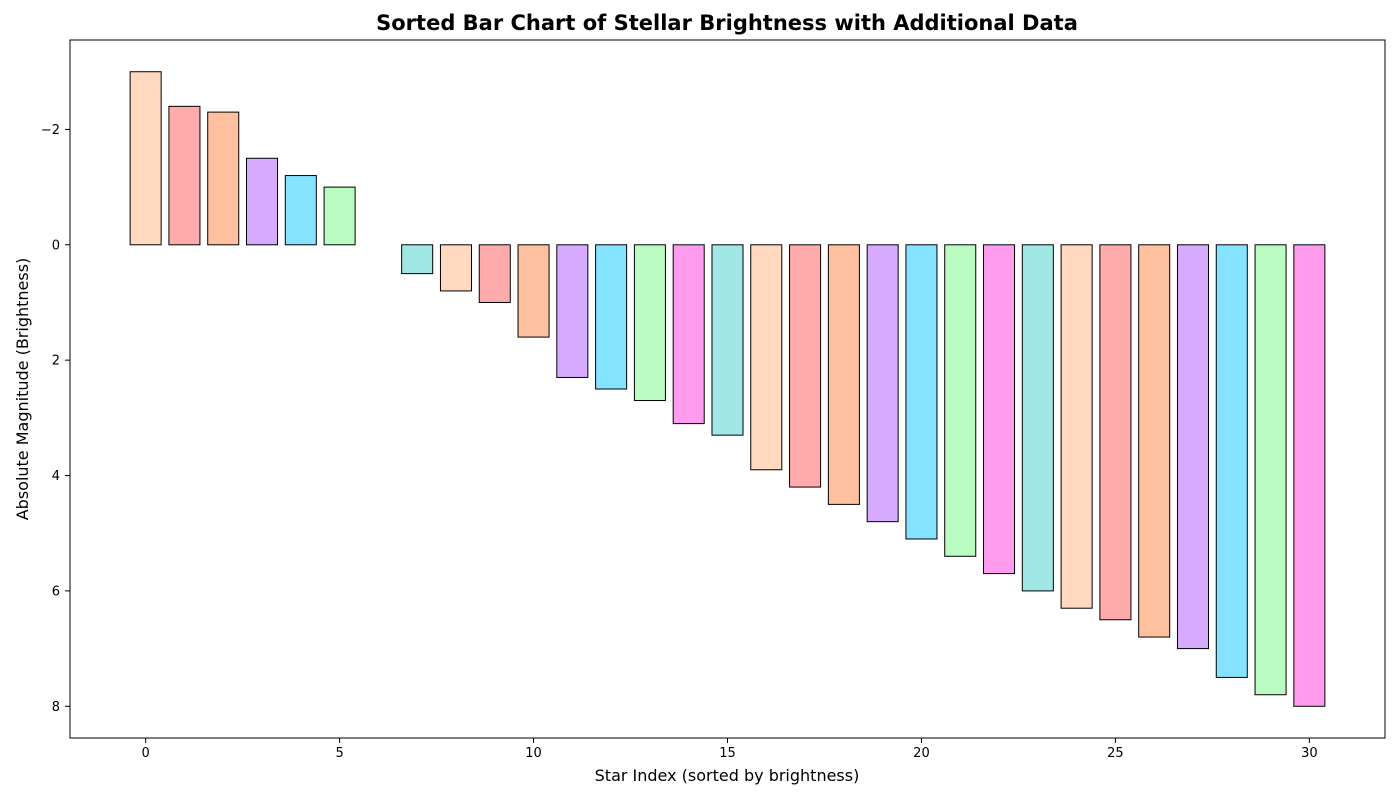 The width and height of the screenshot is (1400, 800). Describe the element at coordinates (22, 389) in the screenshot. I see `y-axis-label: Absolute Magnitude (Brightness)` at that location.